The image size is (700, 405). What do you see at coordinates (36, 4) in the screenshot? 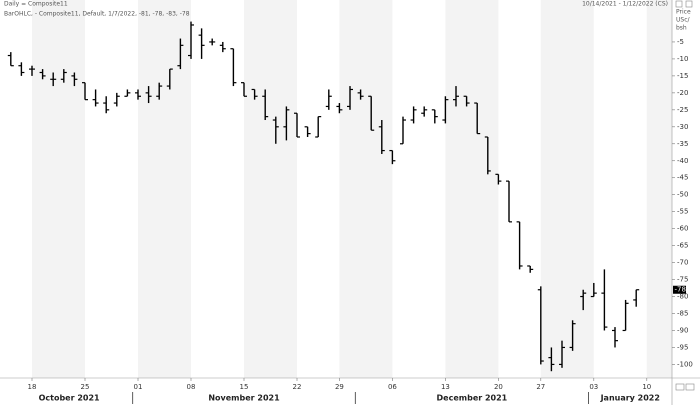
I see `chart-title: Daily = Composite11` at bounding box center [36, 4].